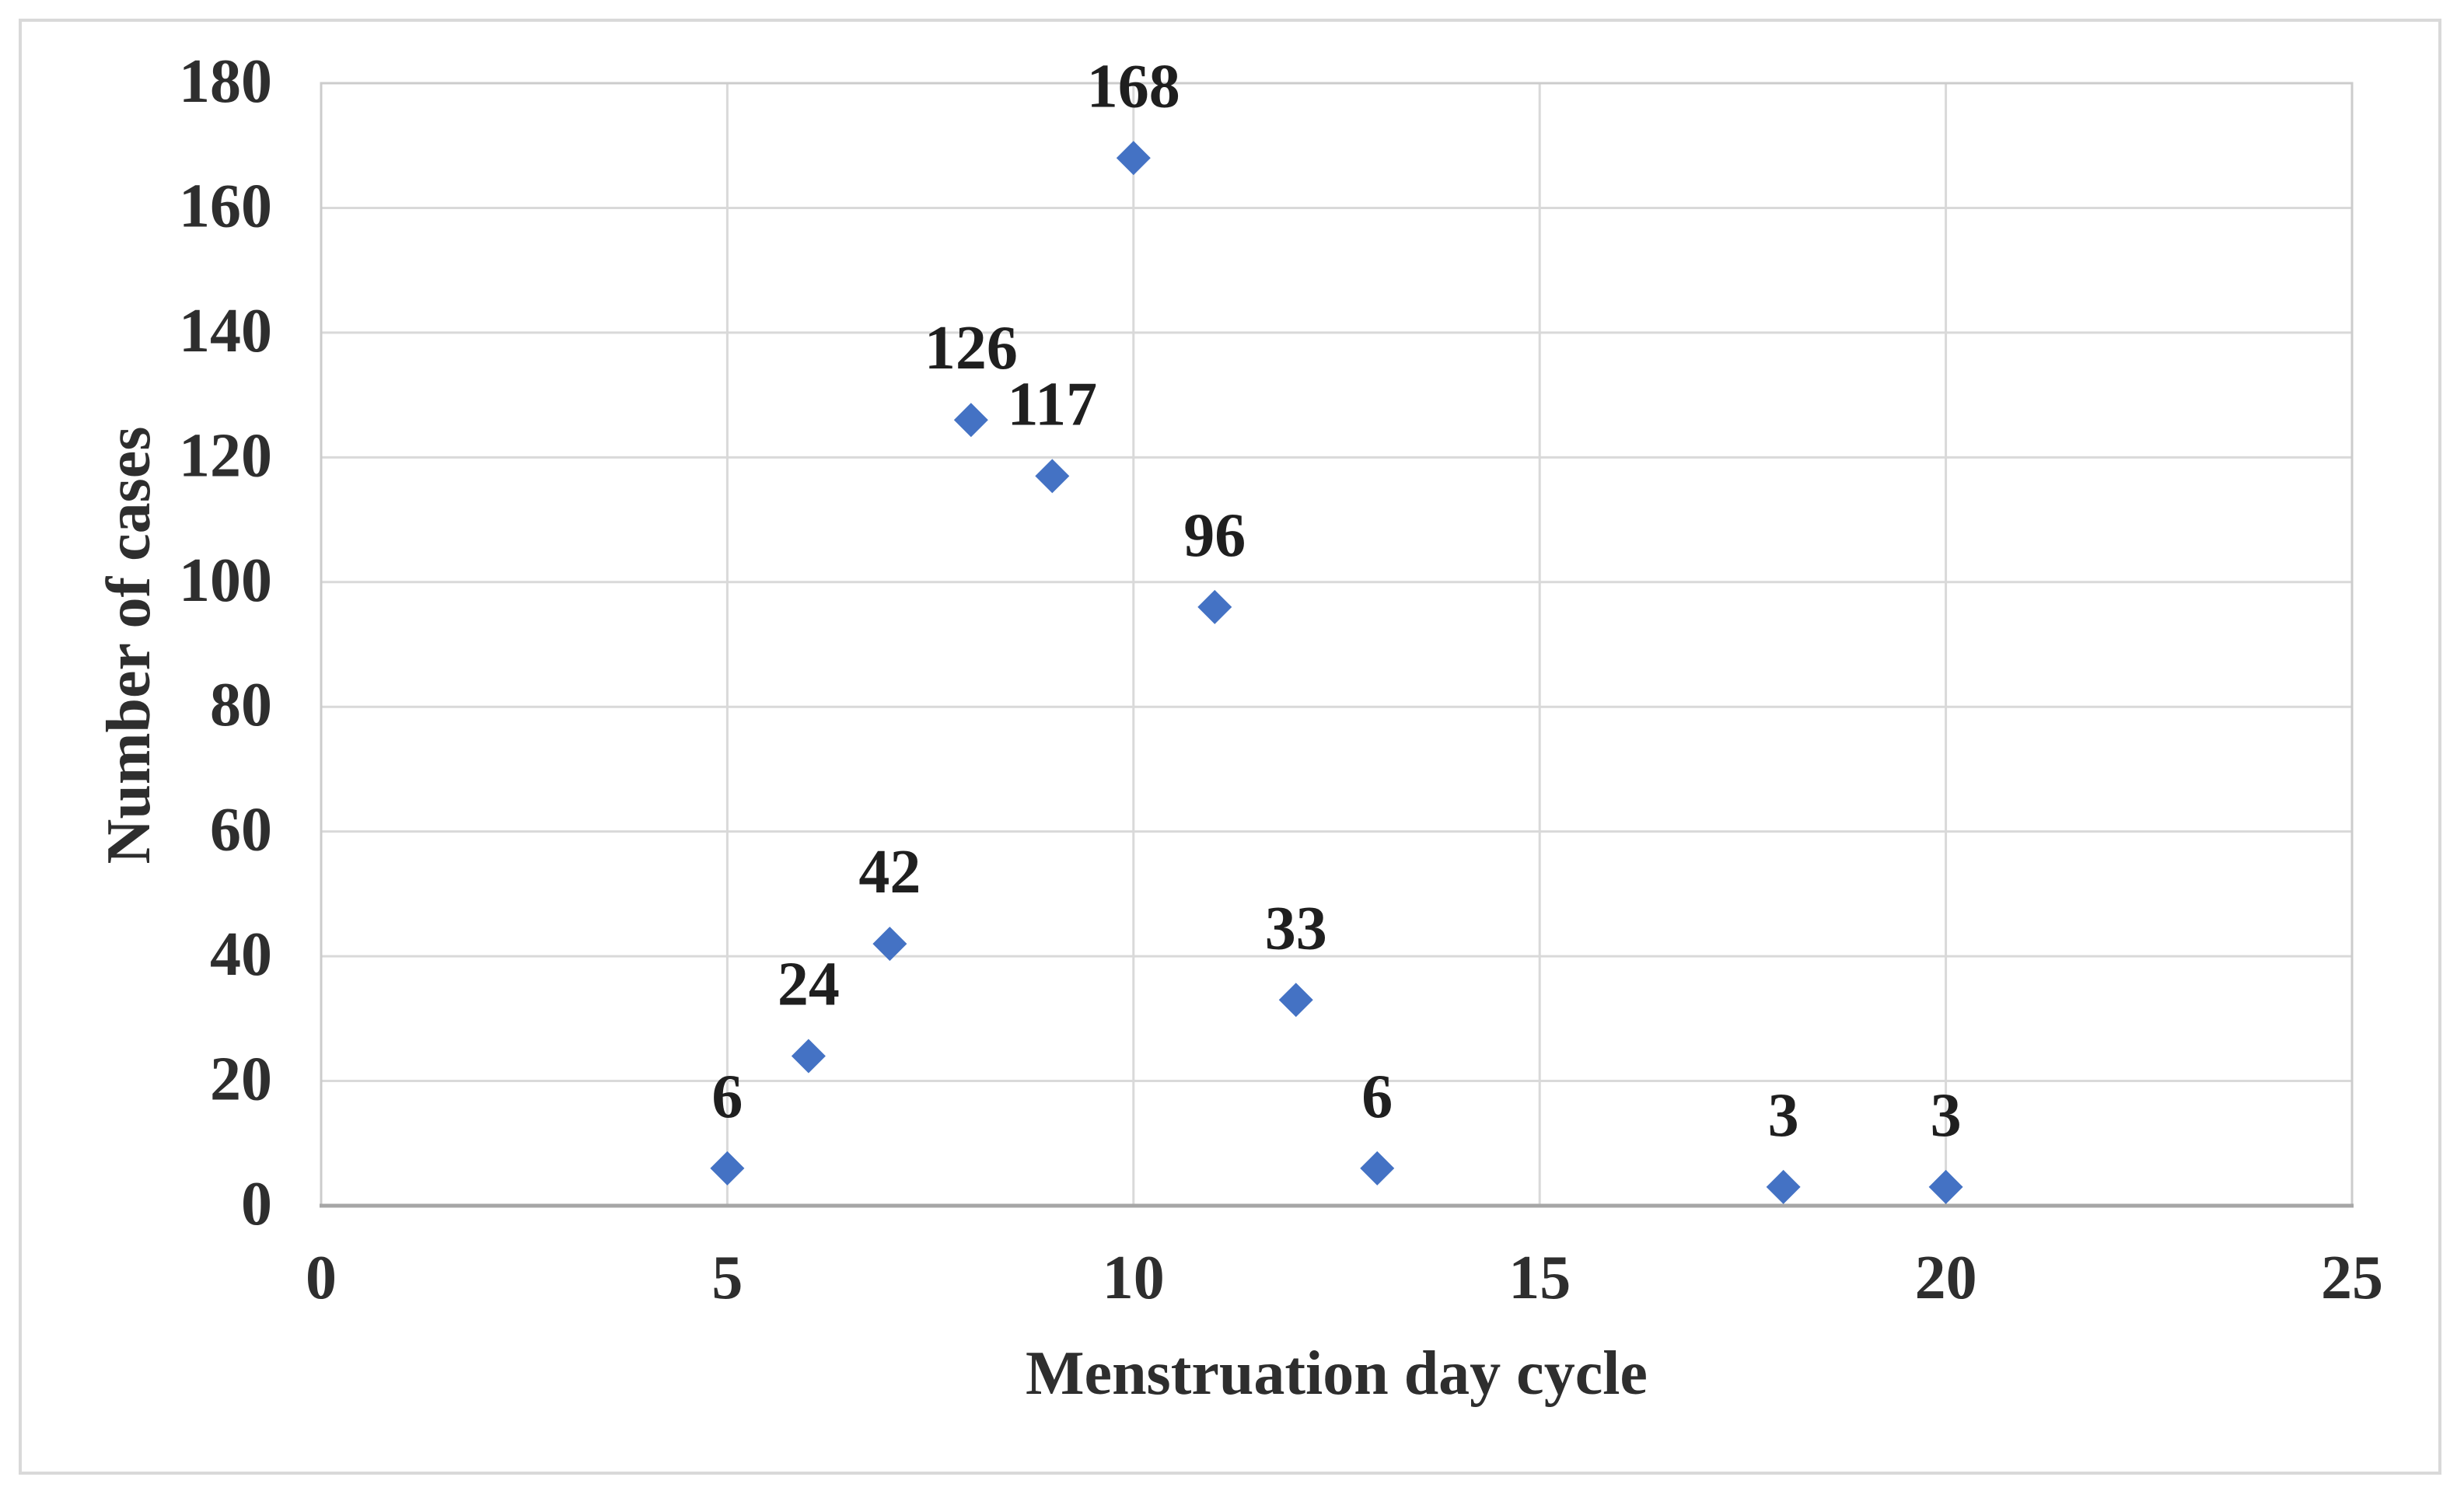 This screenshot has width=2464, height=1498. What do you see at coordinates (1134, 1278) in the screenshot?
I see `x-tick-label: 10` at bounding box center [1134, 1278].